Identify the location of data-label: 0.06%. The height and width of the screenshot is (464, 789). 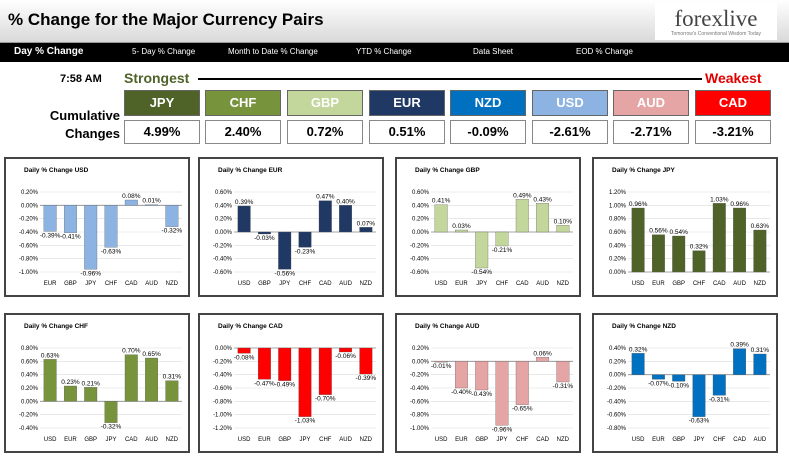
(542, 353).